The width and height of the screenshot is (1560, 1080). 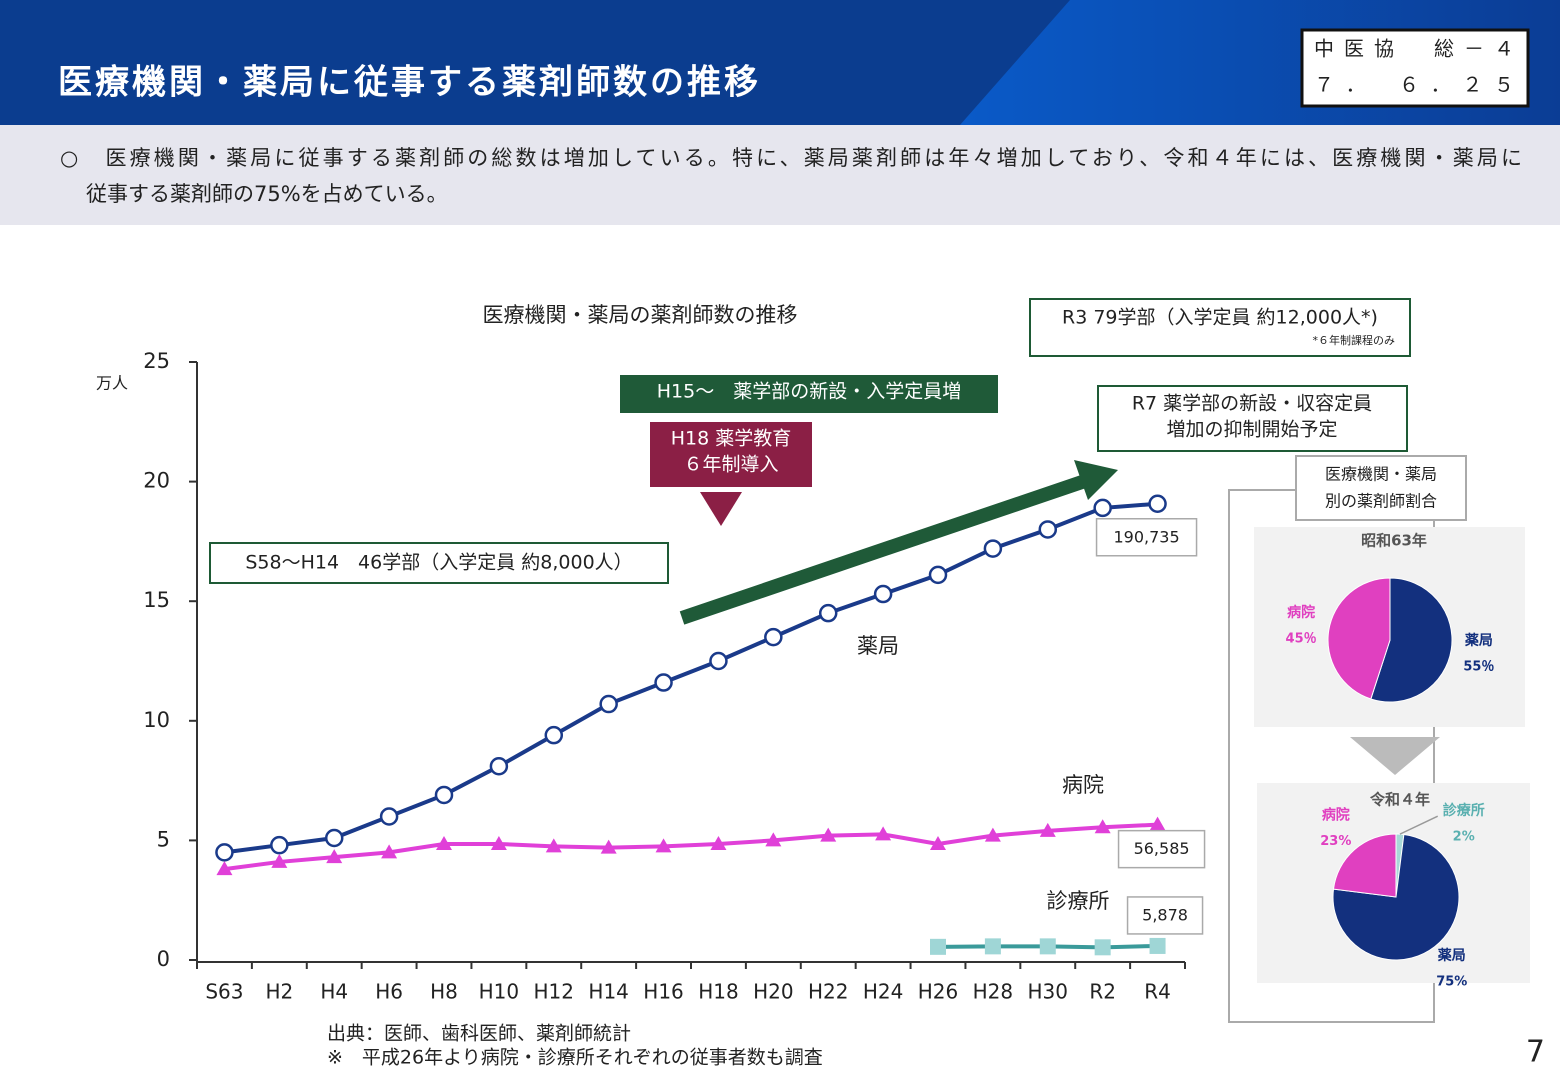 I want to click on series-label: 診療所, so click(x=1078, y=901).